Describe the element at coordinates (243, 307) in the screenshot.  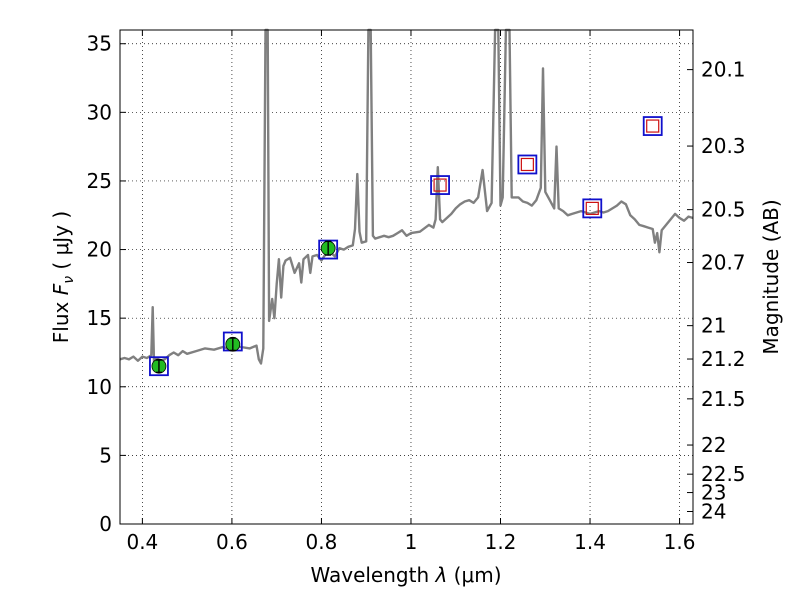
I see `observed-photometry` at that location.